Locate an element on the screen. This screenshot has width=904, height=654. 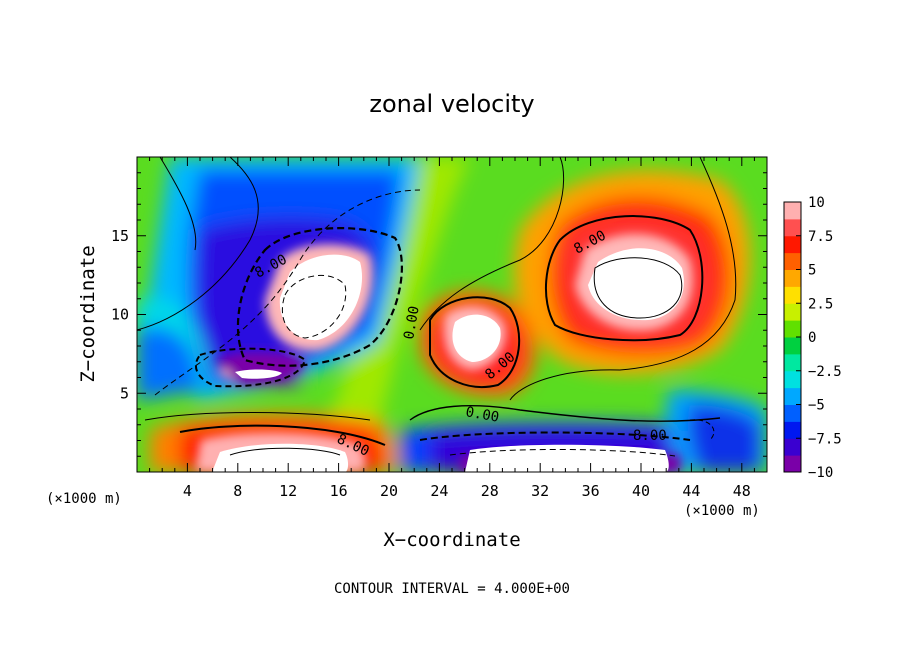
colorbar-label: −5 is located at coordinates (816, 406).